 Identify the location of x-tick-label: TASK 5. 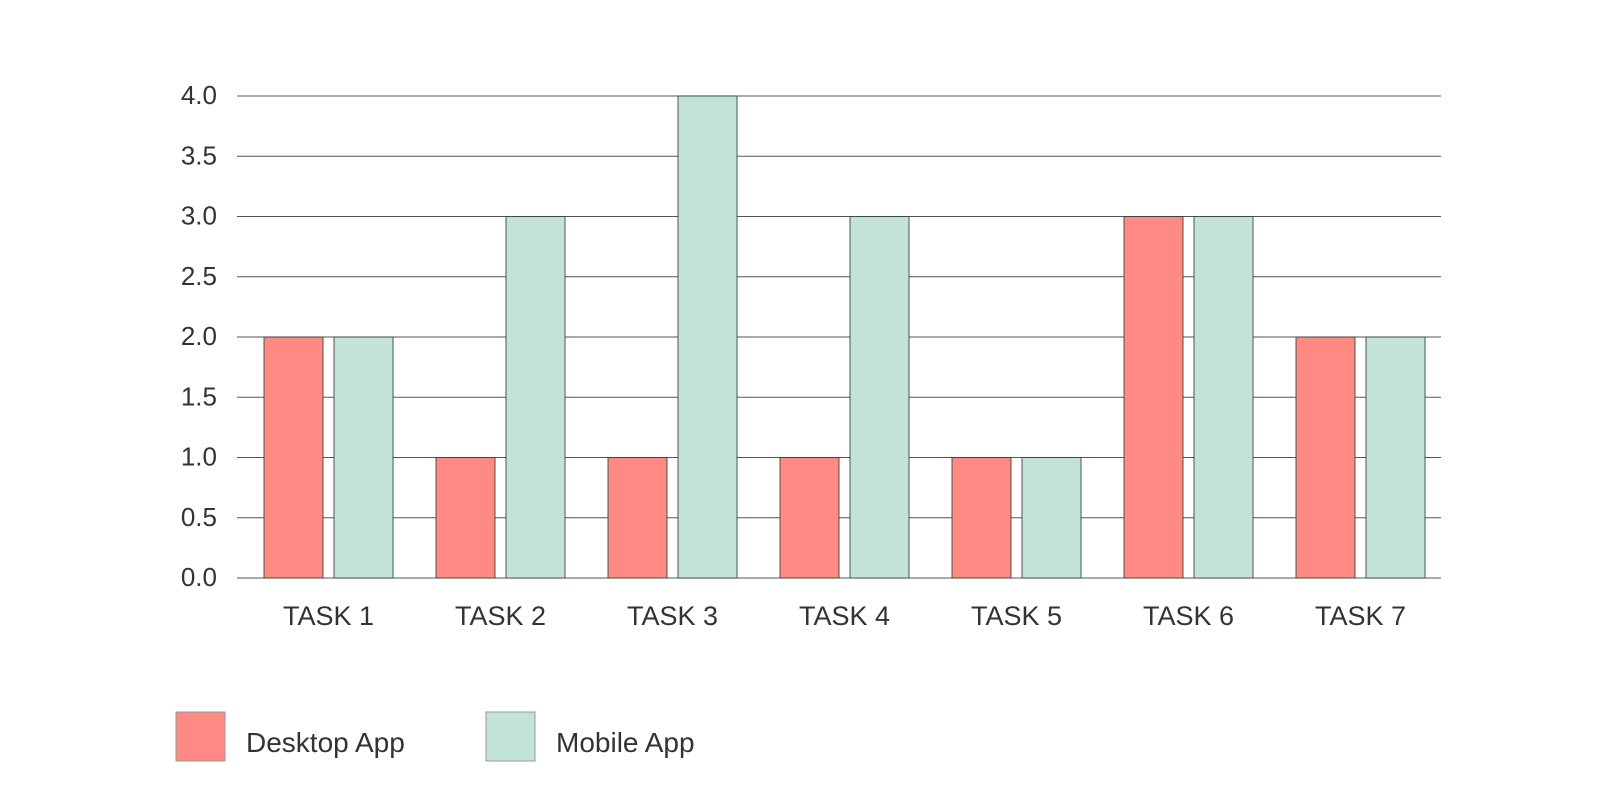
(1016, 616).